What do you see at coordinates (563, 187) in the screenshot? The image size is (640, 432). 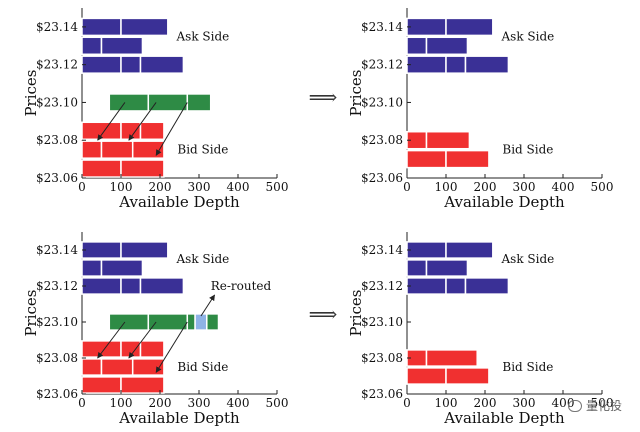 I see `x-tick-label: 400` at bounding box center [563, 187].